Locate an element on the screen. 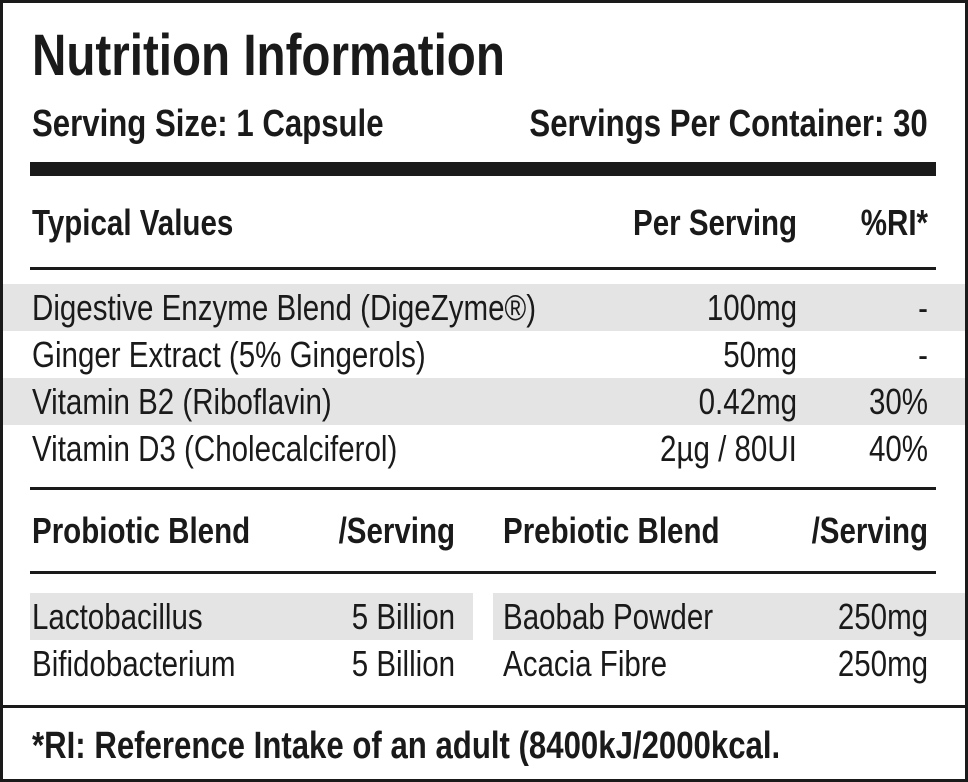  probiotic-name: Lactobacillus is located at coordinates (117, 616).